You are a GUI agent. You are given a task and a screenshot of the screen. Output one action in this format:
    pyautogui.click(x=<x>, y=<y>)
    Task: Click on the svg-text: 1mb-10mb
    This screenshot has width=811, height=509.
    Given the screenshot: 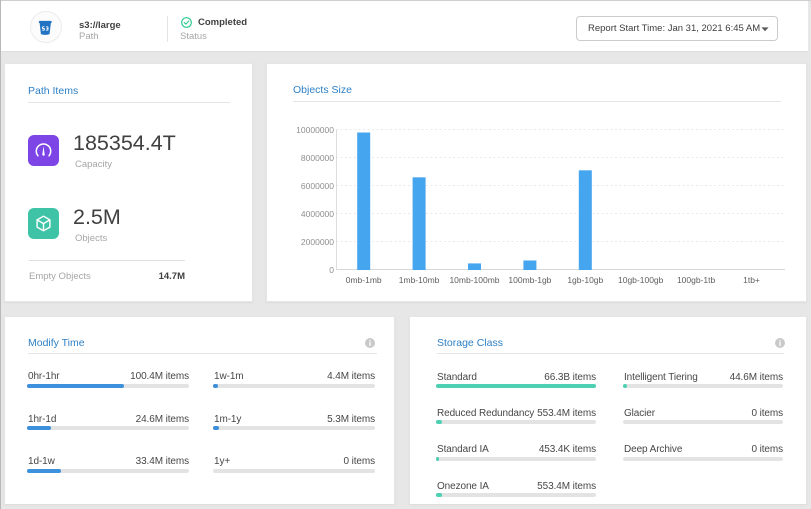 What is the action you would take?
    pyautogui.click(x=419, y=280)
    